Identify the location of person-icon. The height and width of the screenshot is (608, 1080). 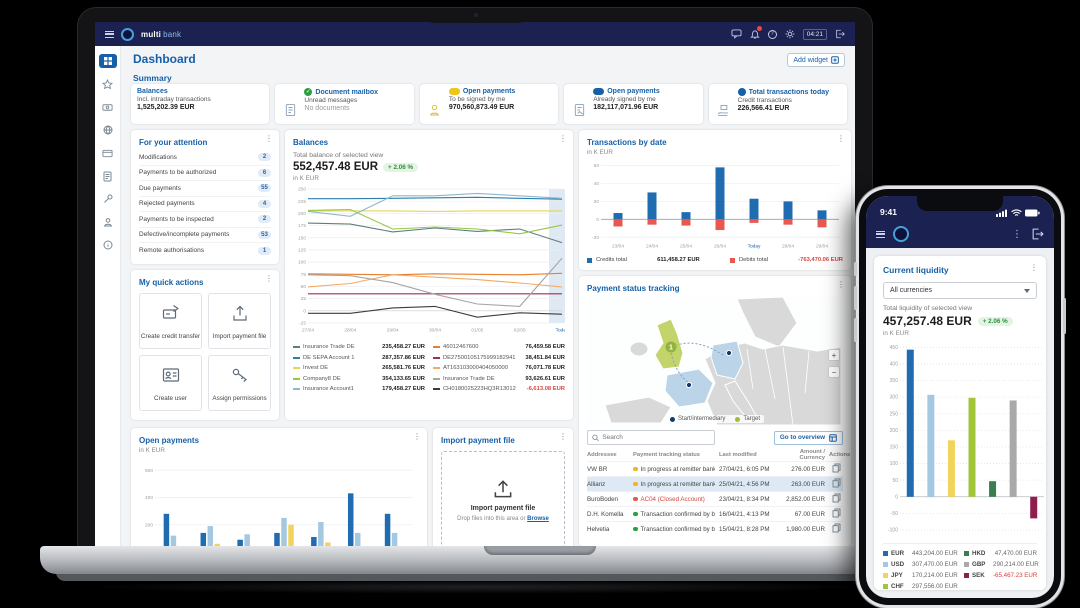
(435, 104).